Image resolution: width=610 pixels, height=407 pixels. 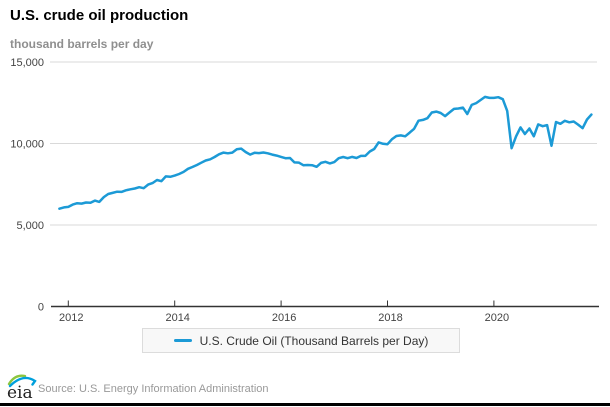 What do you see at coordinates (182, 340) in the screenshot?
I see `legend-line-swatch-icon` at bounding box center [182, 340].